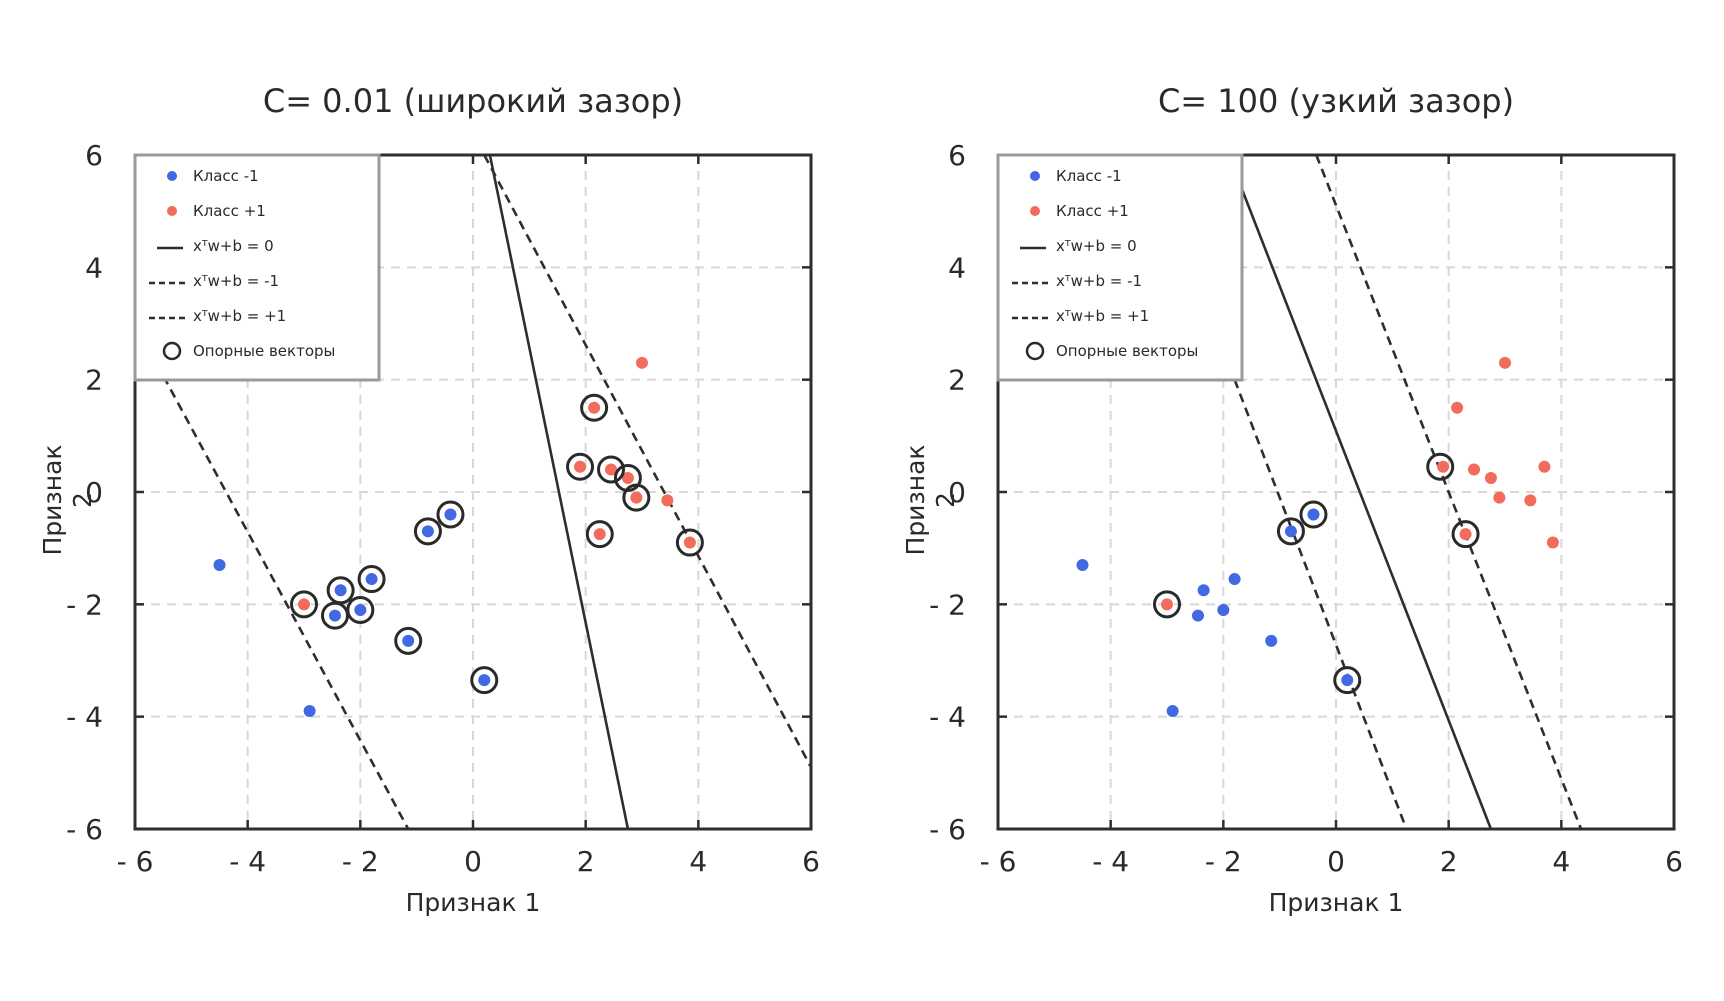 This screenshot has width=1724, height=1001. Describe the element at coordinates (94, 267) in the screenshot. I see `y-tick-label: 4` at that location.